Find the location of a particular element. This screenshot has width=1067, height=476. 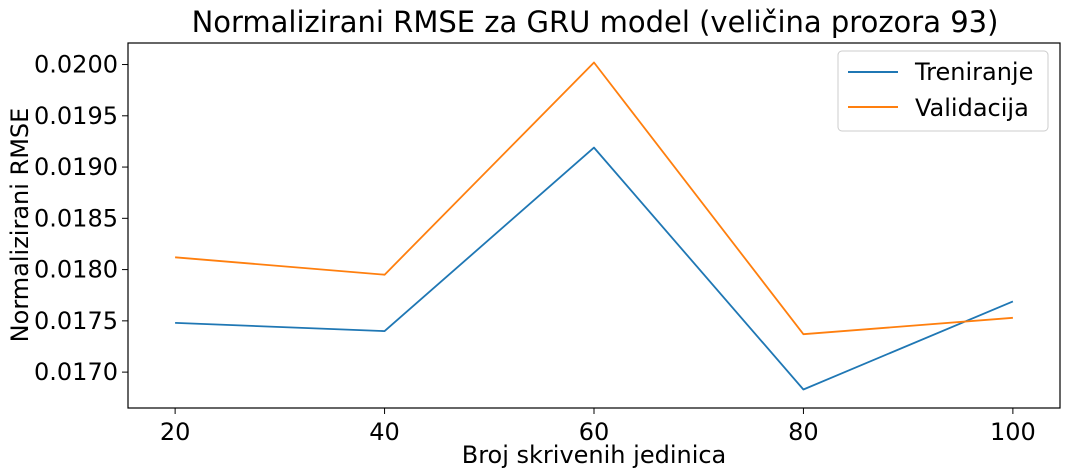

y-tick-label: 0.0170 is located at coordinates (76, 372).